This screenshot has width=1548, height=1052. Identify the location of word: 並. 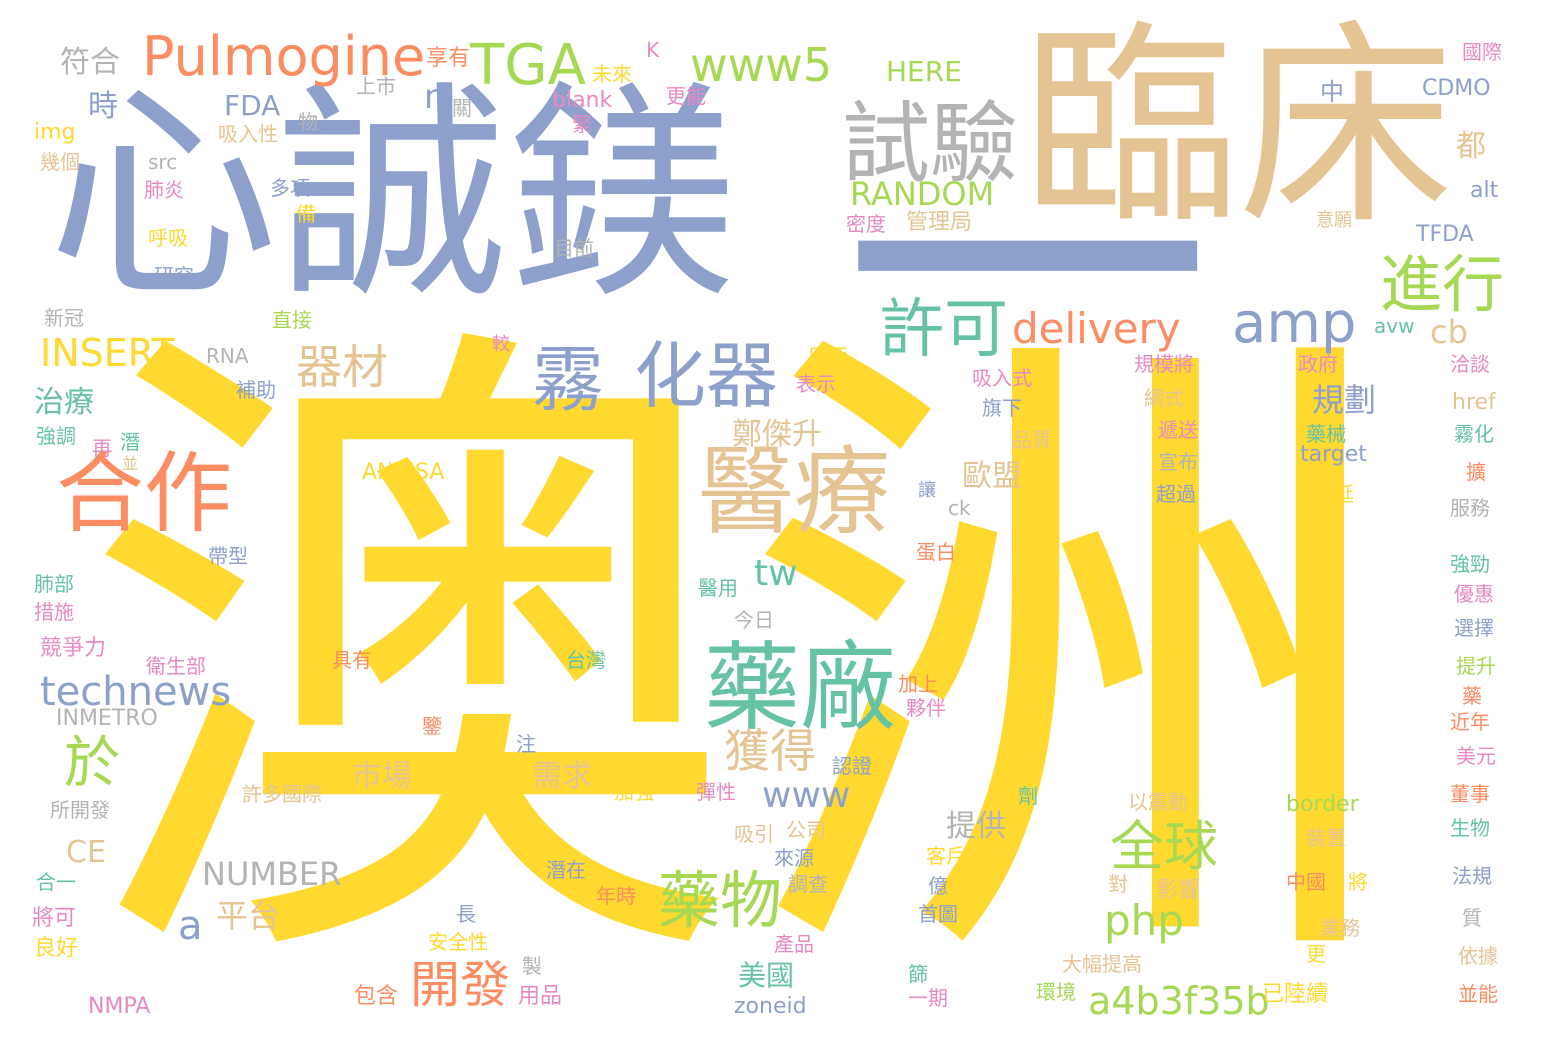
(130, 464).